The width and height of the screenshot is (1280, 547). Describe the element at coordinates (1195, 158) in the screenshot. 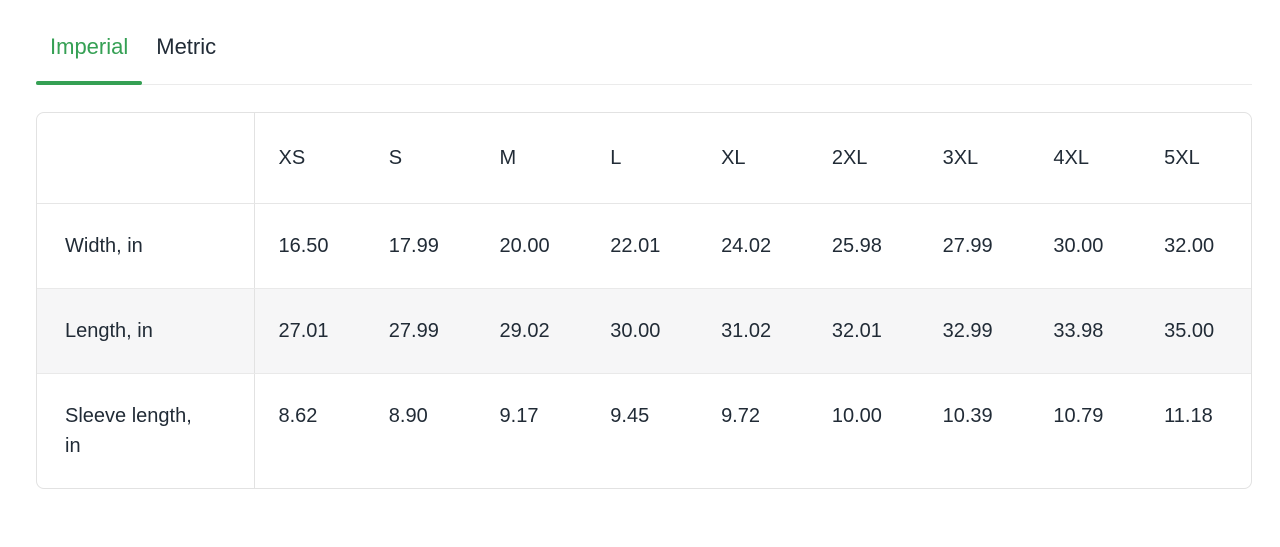

I see `column-header-5xl: 5XL` at that location.